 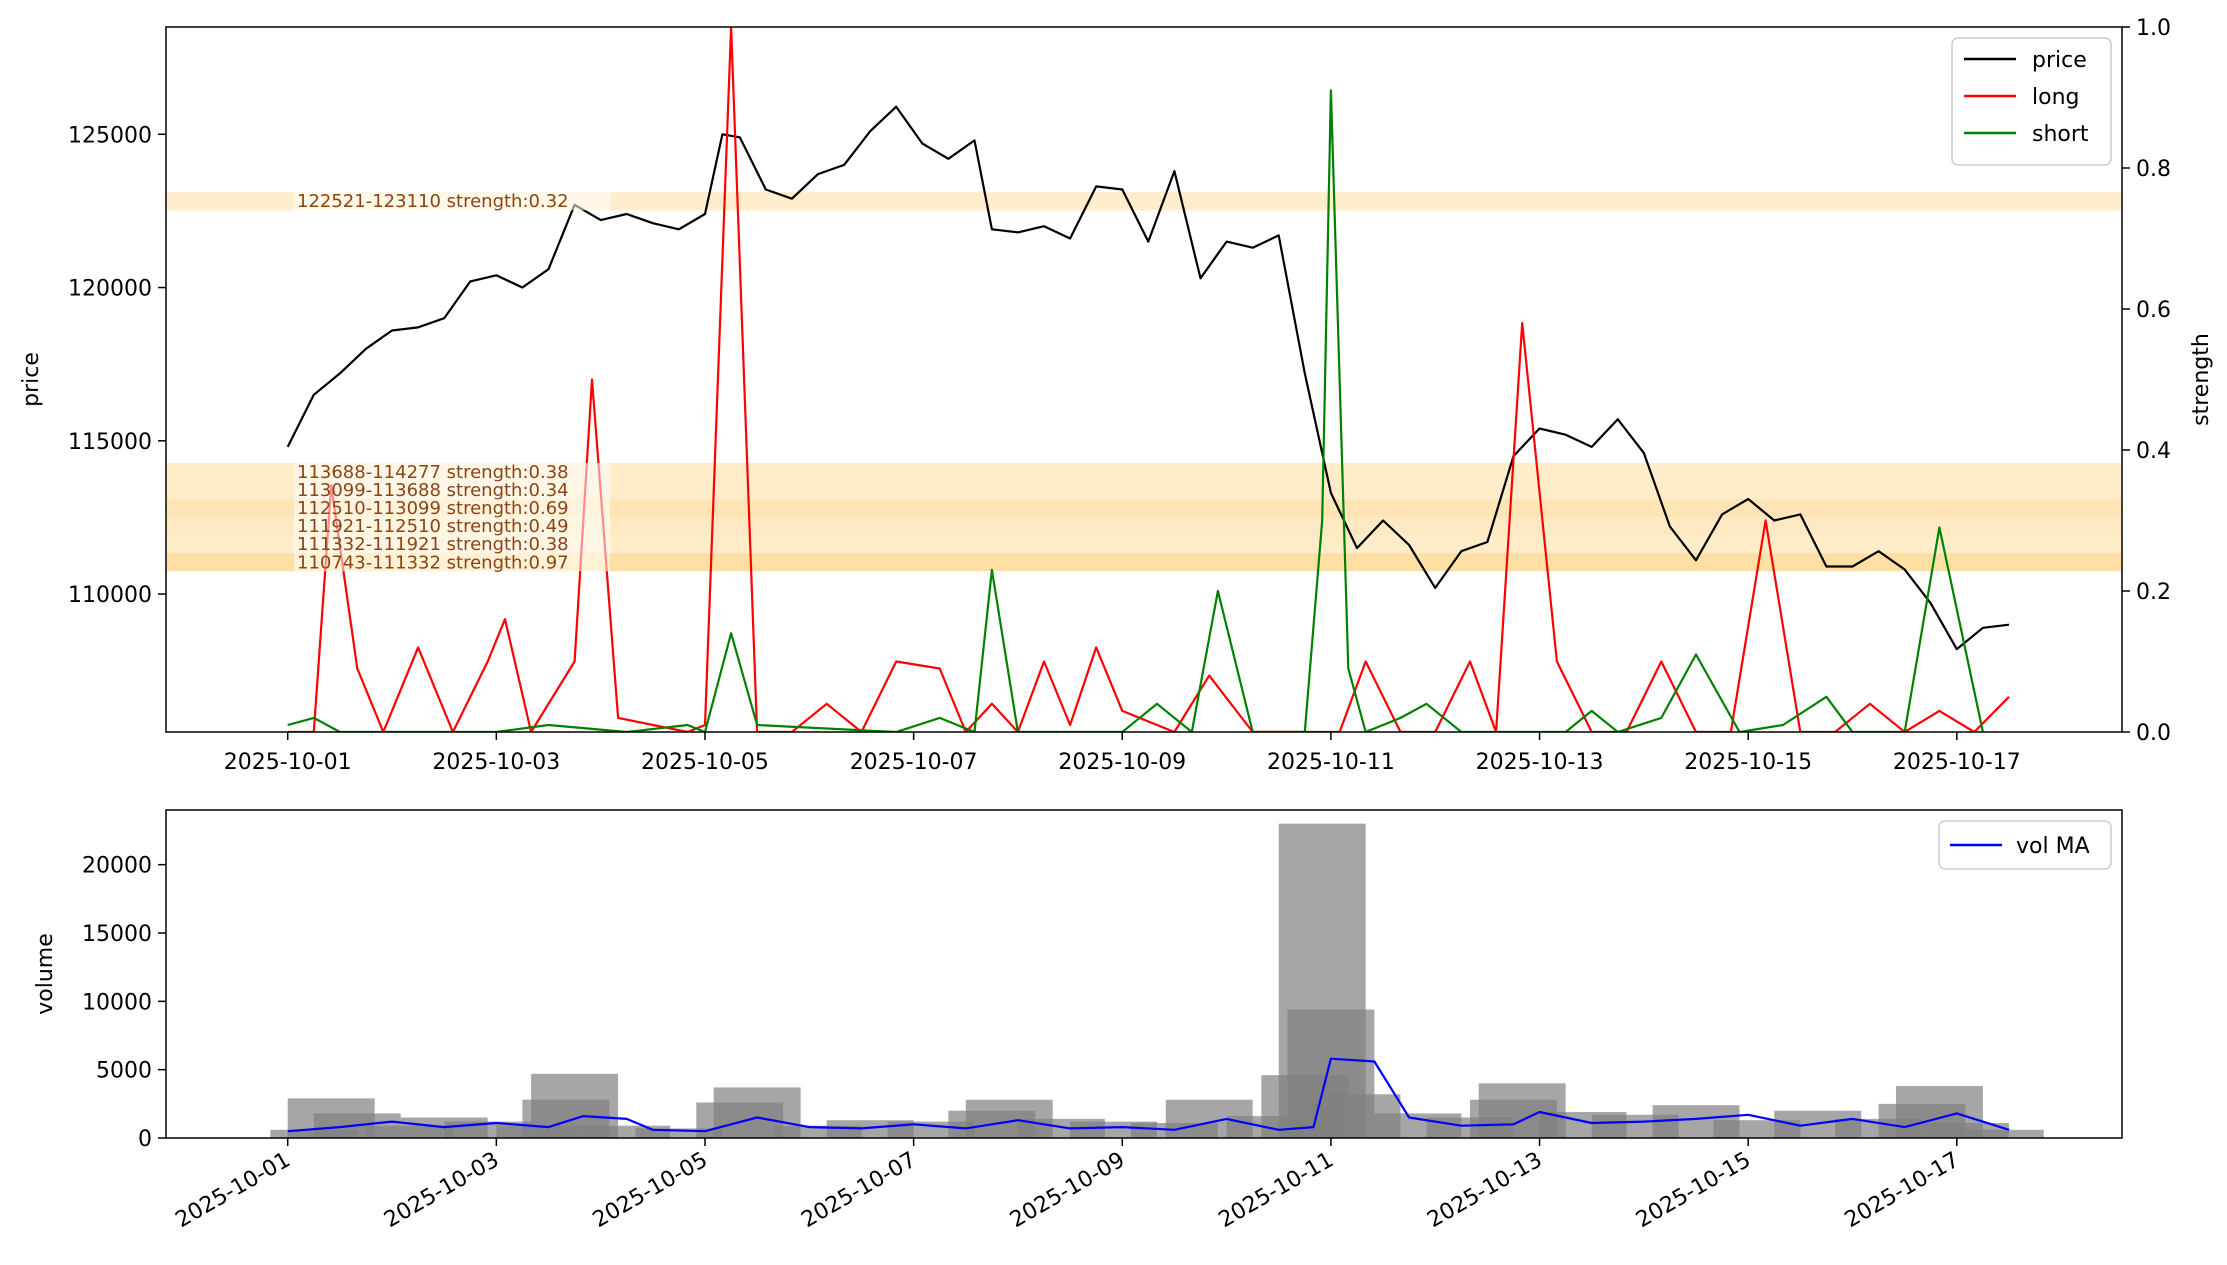 I want to click on x-tick-label: 2025-10-07, so click(x=914, y=762).